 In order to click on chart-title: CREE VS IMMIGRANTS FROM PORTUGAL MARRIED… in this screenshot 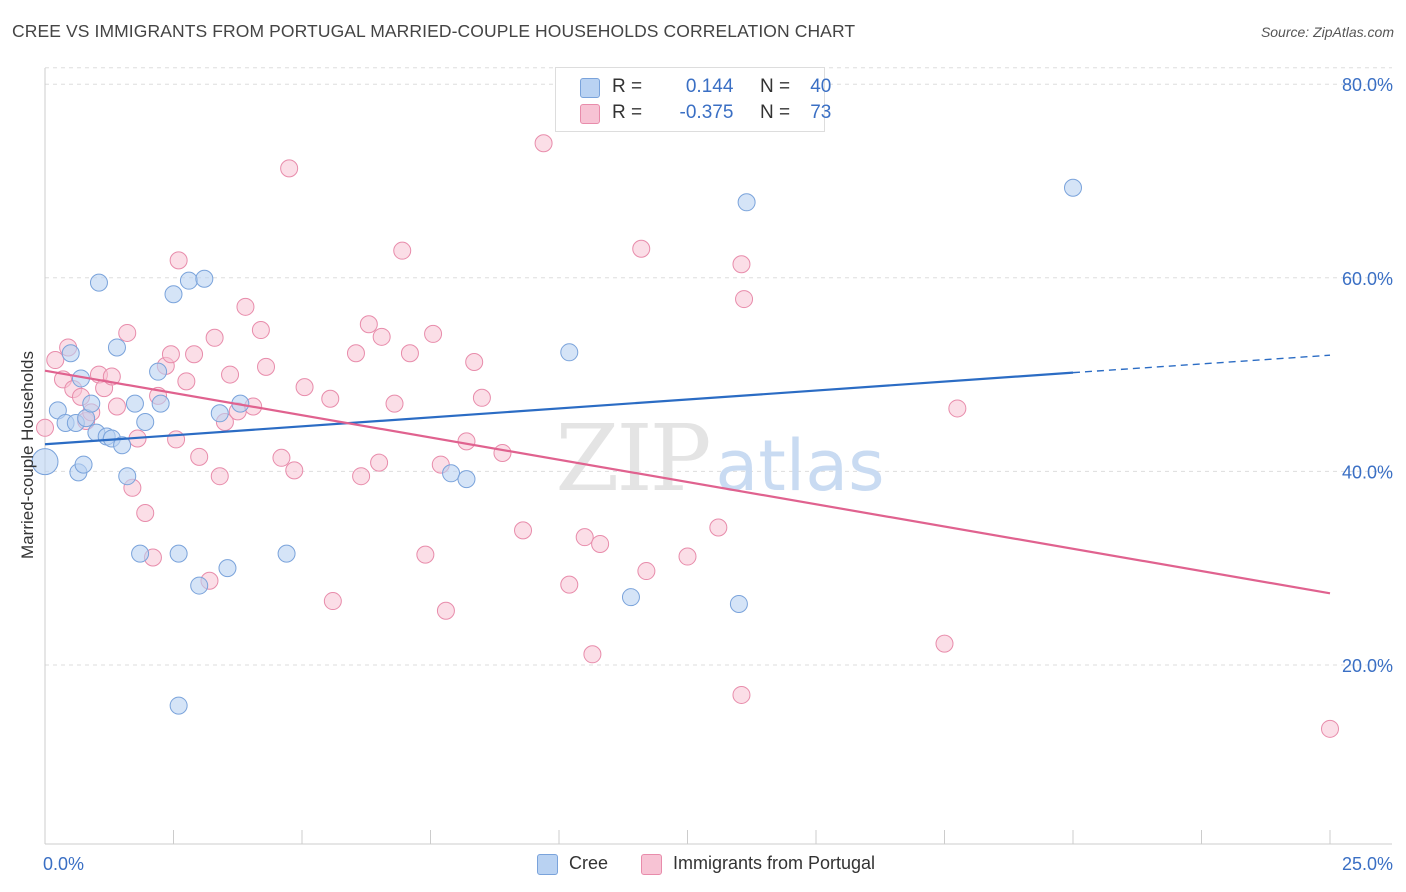, I will do `click(434, 31)`.